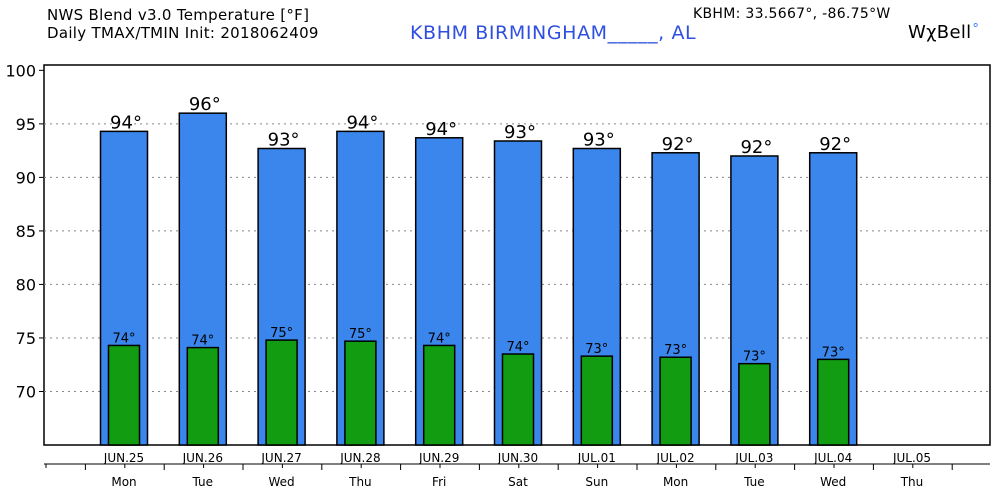 The height and width of the screenshot is (500, 1000). What do you see at coordinates (20, 70) in the screenshot?
I see `y-tick-label: 100` at bounding box center [20, 70].